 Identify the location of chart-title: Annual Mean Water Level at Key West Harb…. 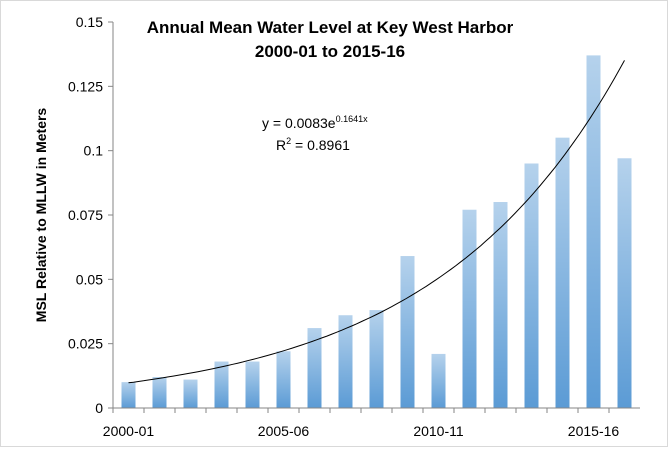
(330, 27).